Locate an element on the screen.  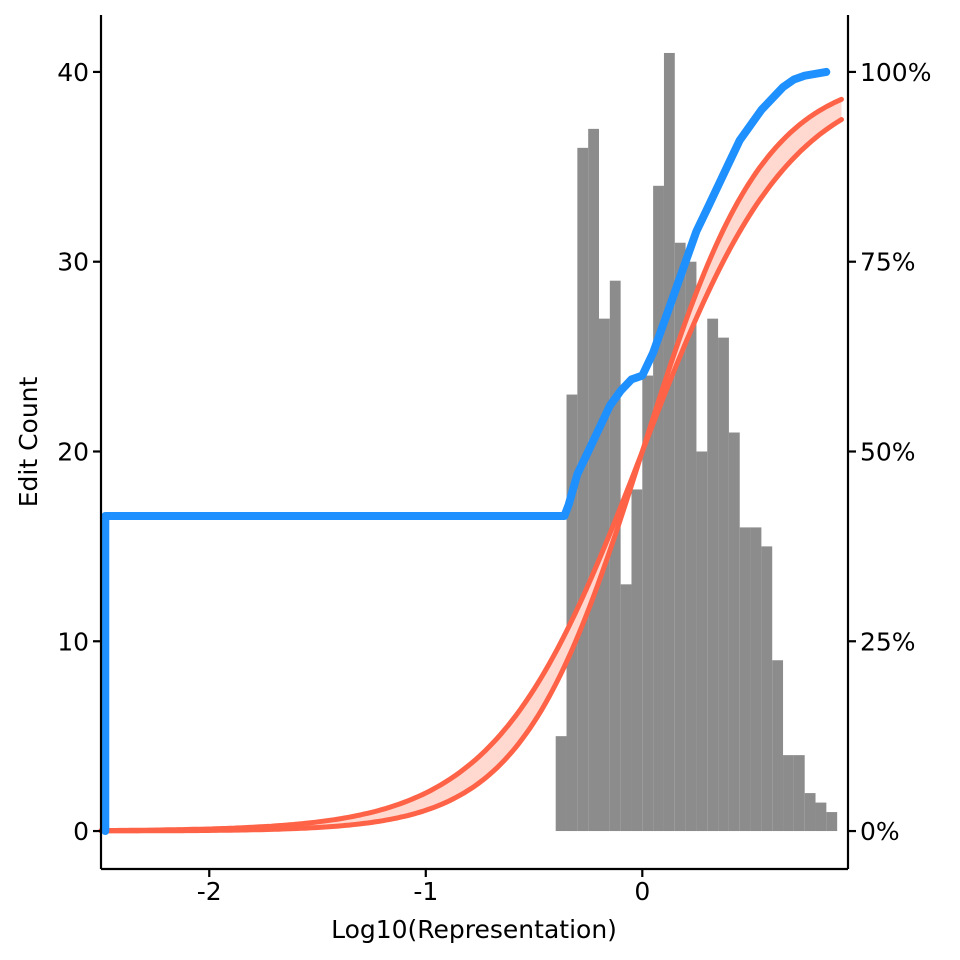
y2-tick-label: 25% is located at coordinates (888, 641).